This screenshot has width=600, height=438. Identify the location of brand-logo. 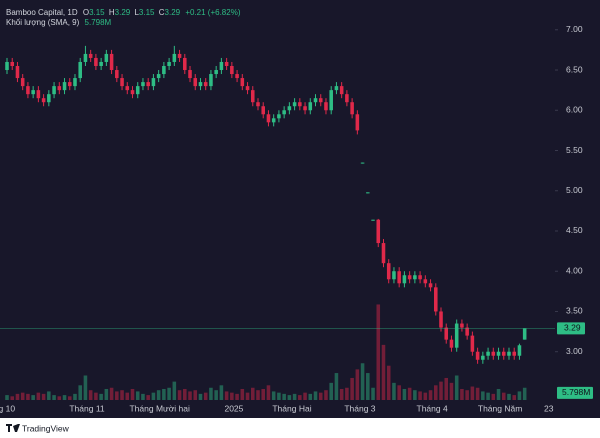
(13, 428).